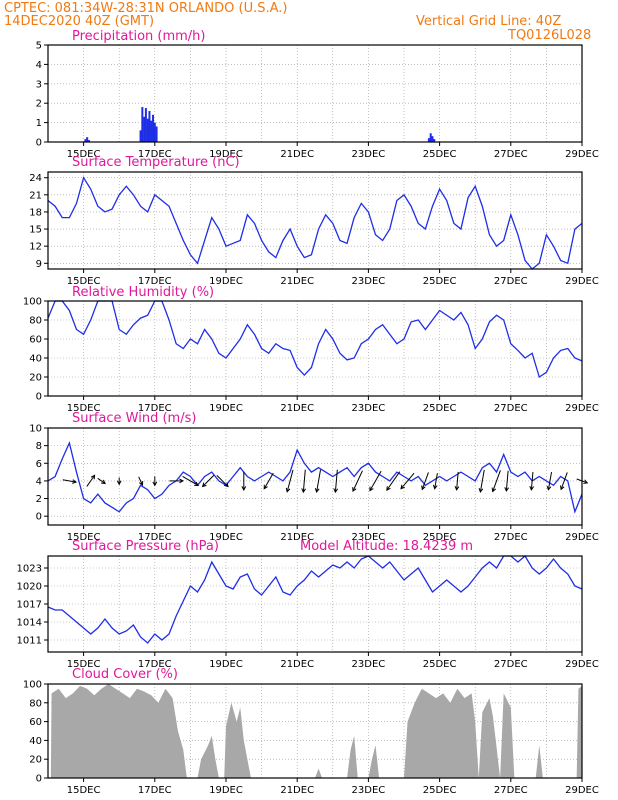  What do you see at coordinates (39, 84) in the screenshot?
I see `y-tick-label: 3` at bounding box center [39, 84].